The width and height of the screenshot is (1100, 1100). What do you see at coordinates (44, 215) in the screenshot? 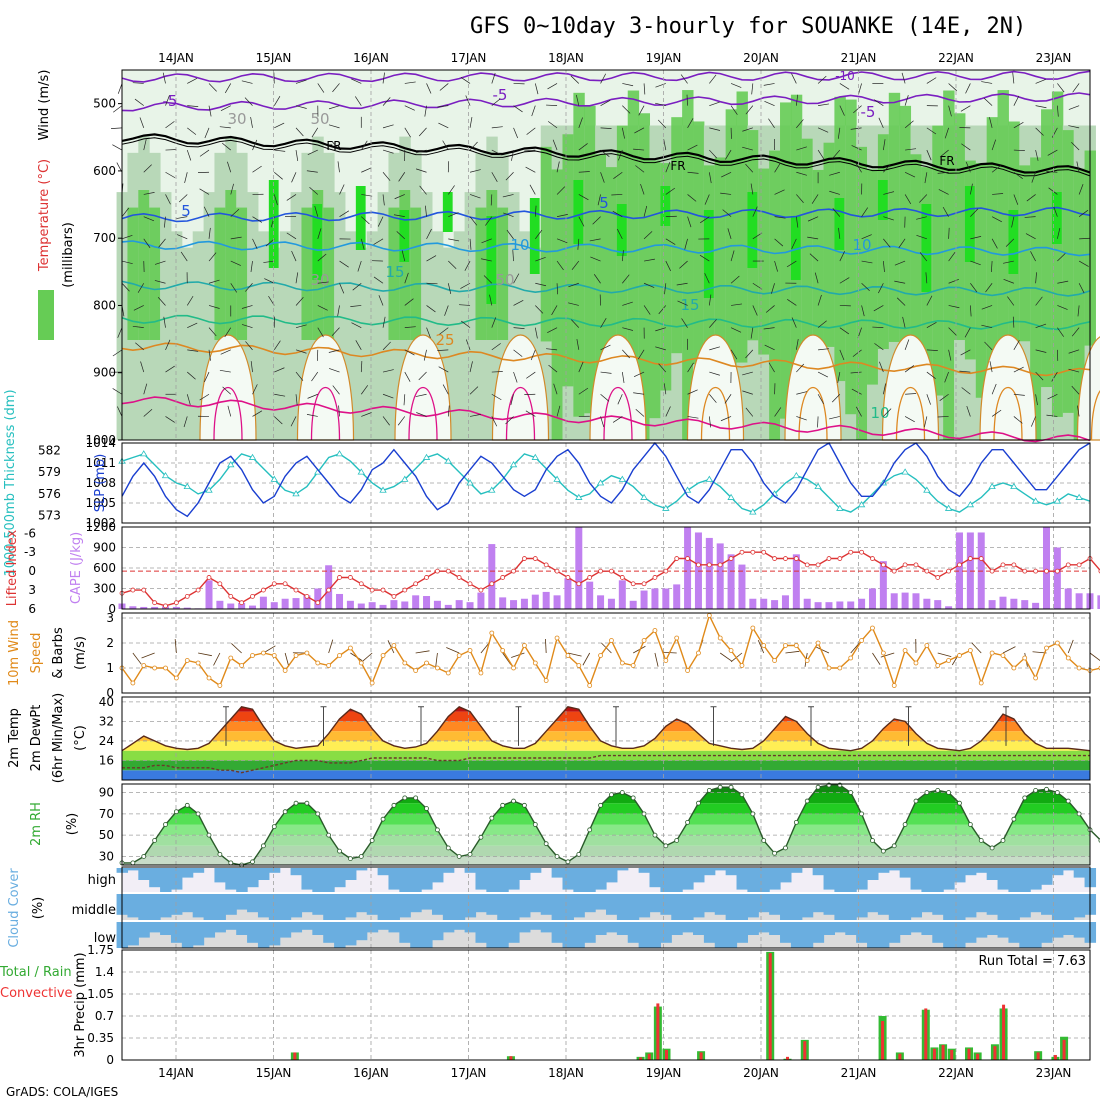
I see `temperature-axis-label: Temperature (°C)` at bounding box center [44, 215].